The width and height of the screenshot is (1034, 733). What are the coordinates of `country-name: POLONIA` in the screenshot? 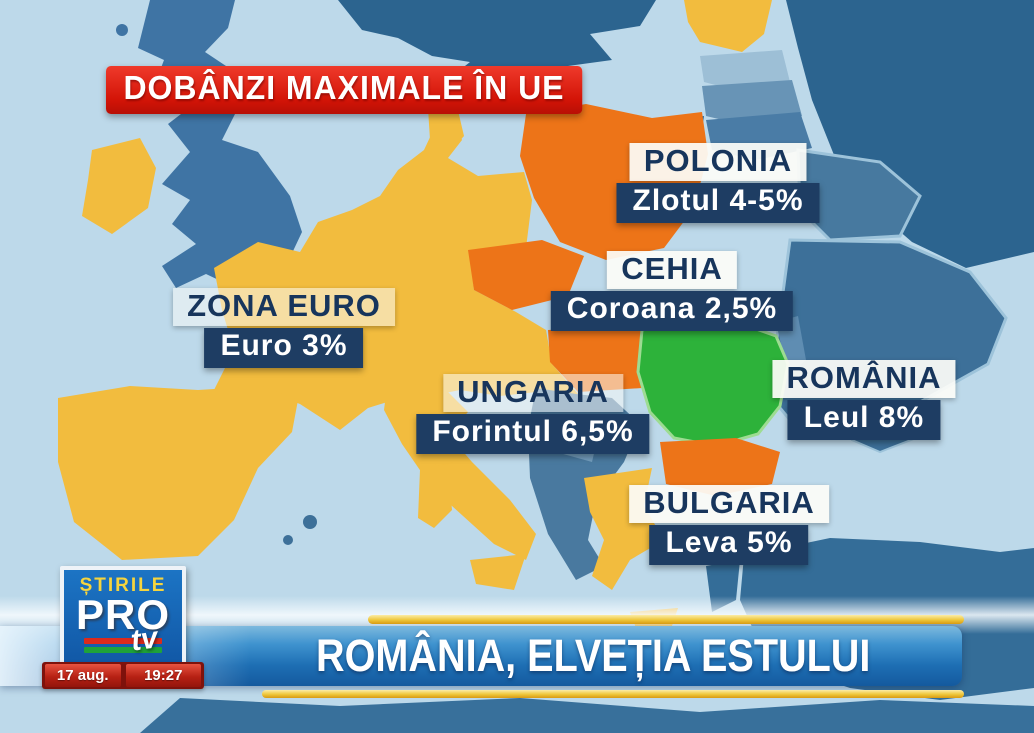 It's located at (718, 162).